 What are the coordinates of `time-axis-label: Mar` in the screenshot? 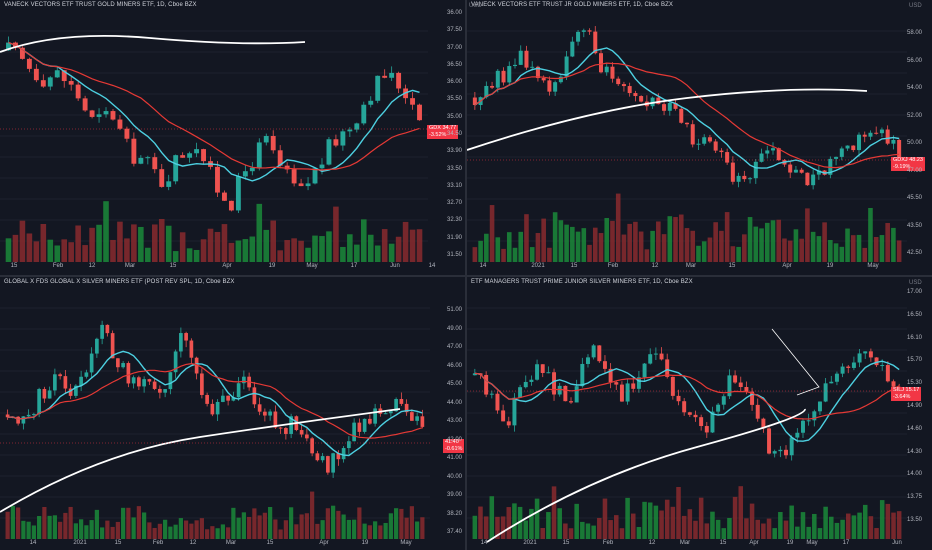 It's located at (685, 543).